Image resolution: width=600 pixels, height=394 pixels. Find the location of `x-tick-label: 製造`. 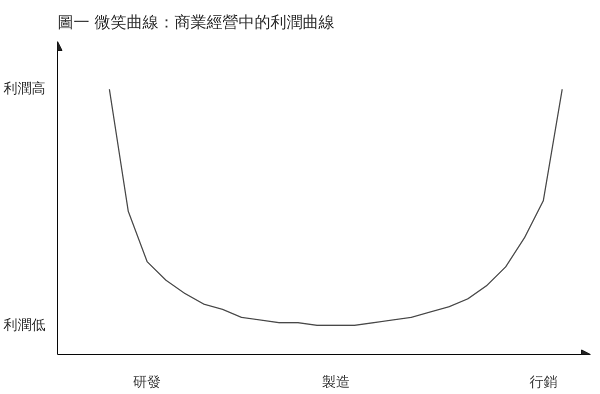

x-tick-label: 製造 is located at coordinates (336, 382).